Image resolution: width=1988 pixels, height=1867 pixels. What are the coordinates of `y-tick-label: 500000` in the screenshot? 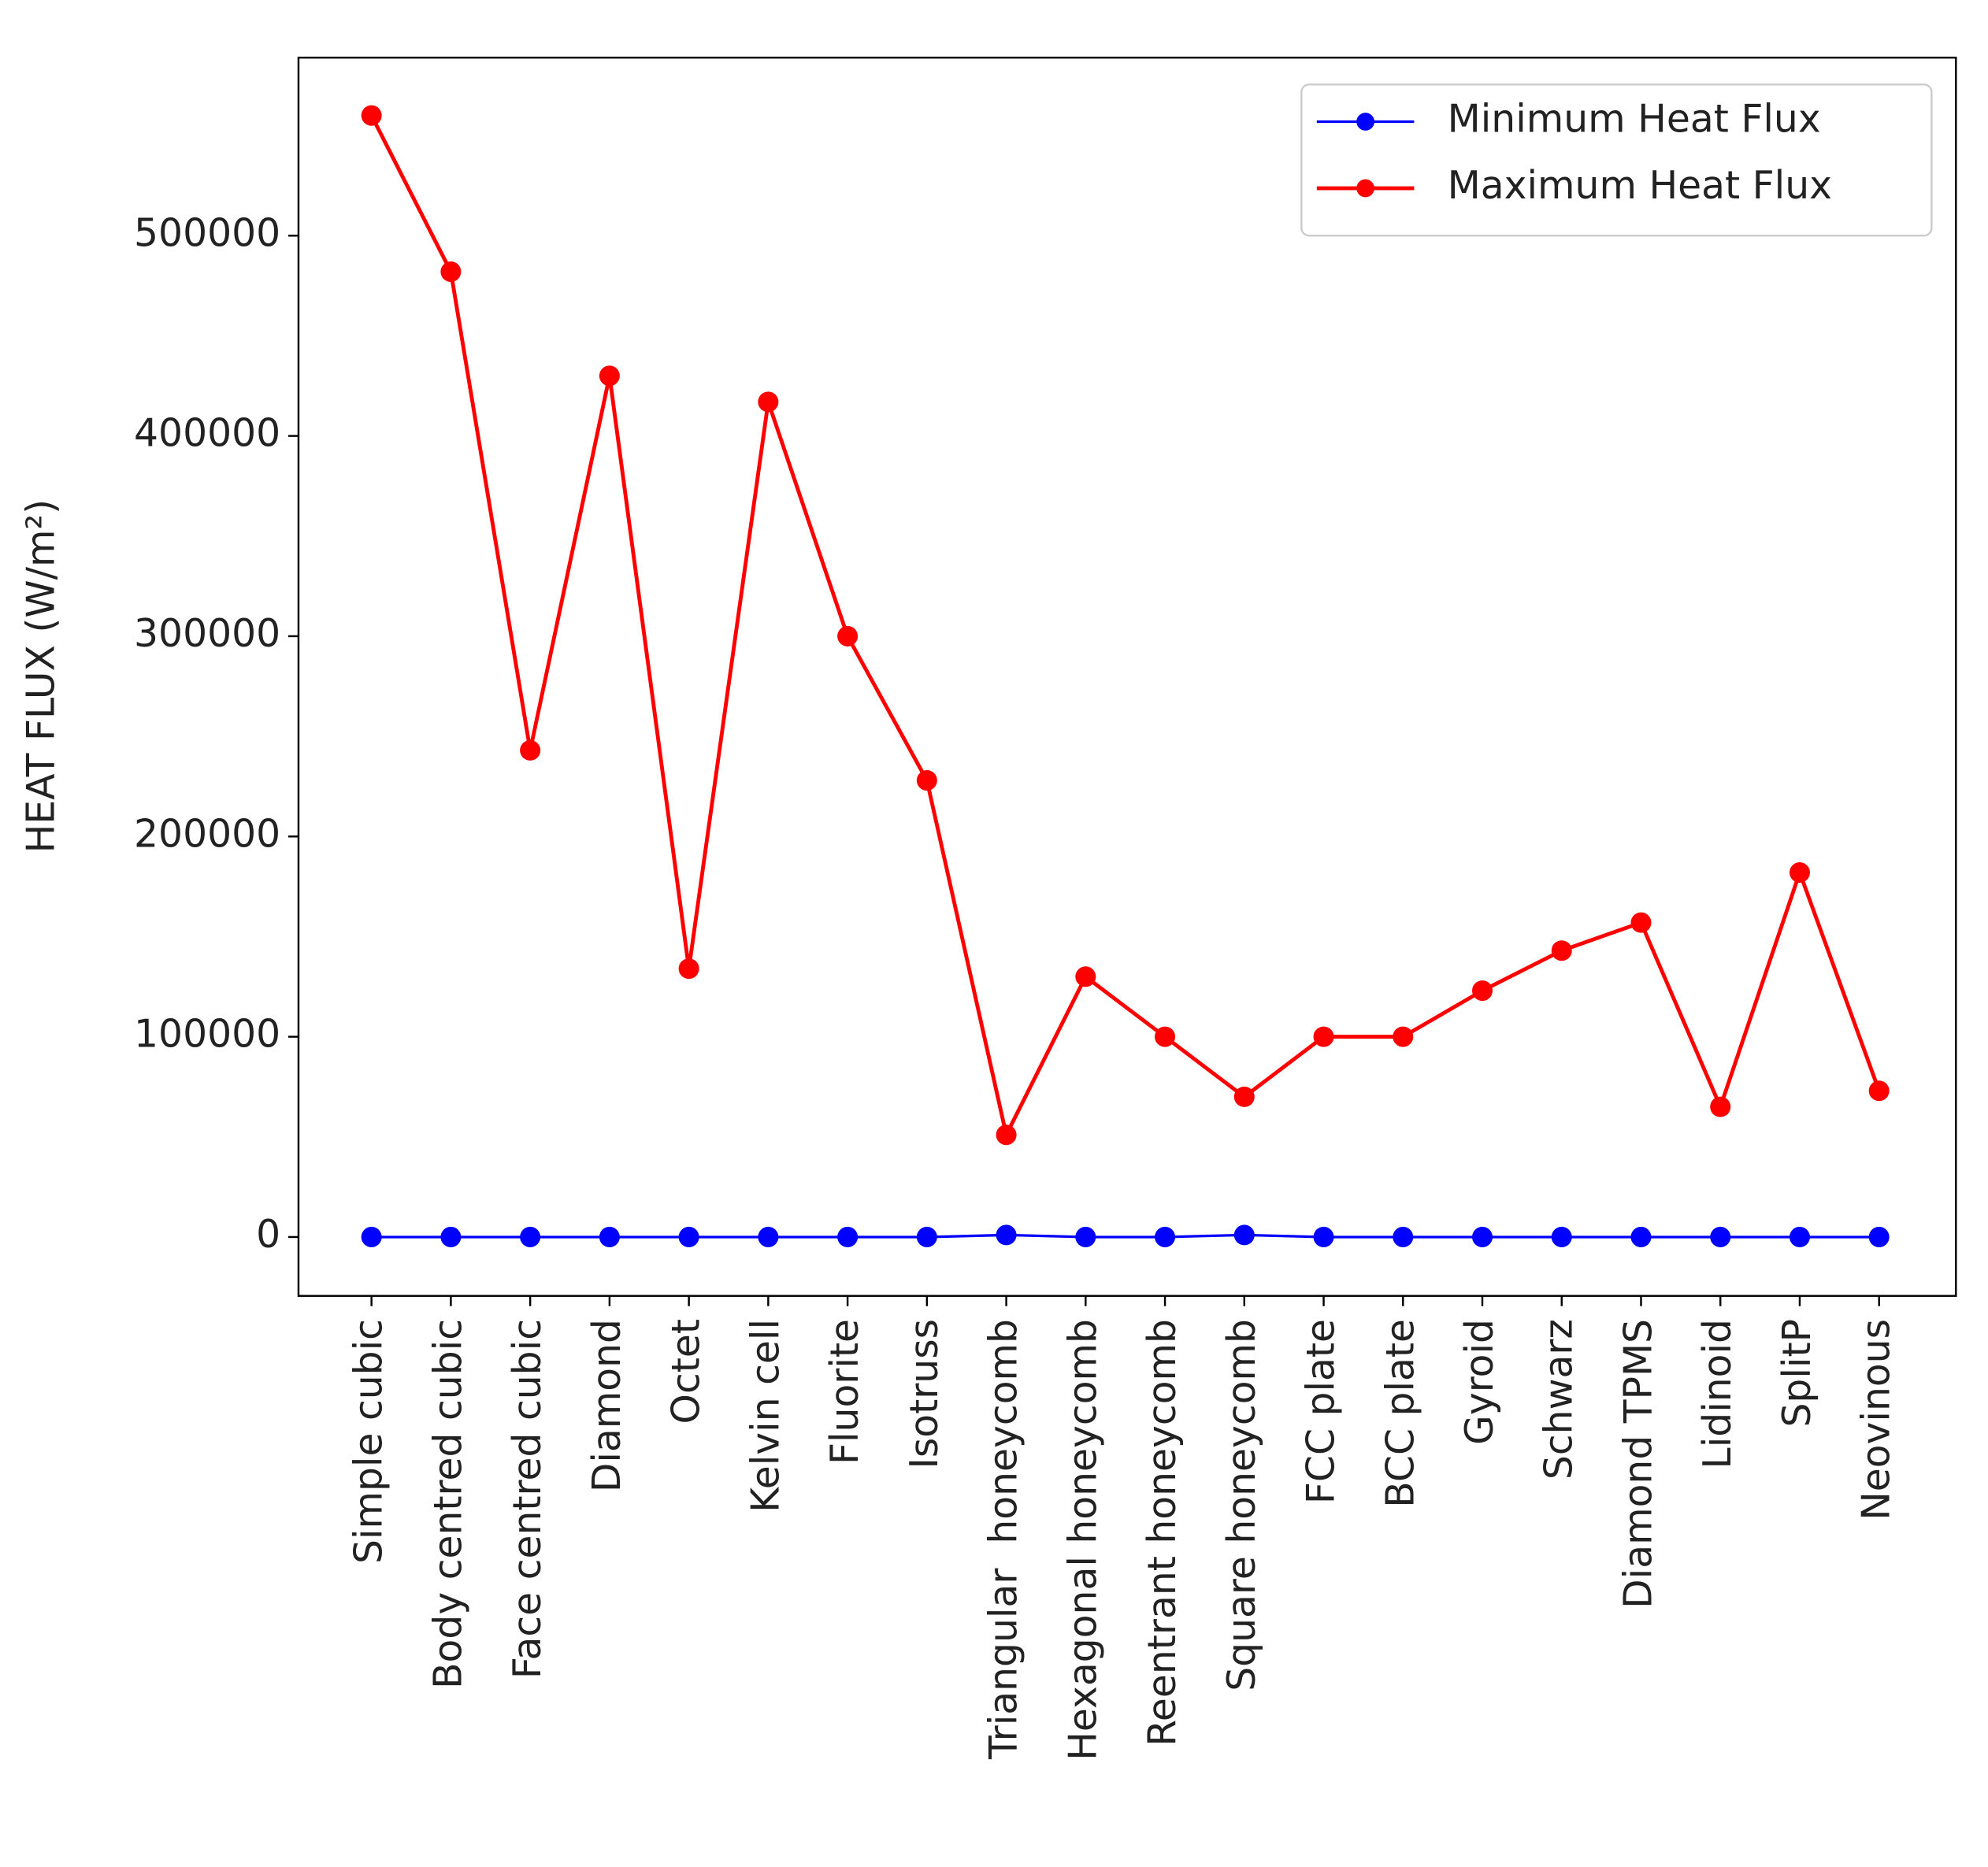 It's located at (207, 232).